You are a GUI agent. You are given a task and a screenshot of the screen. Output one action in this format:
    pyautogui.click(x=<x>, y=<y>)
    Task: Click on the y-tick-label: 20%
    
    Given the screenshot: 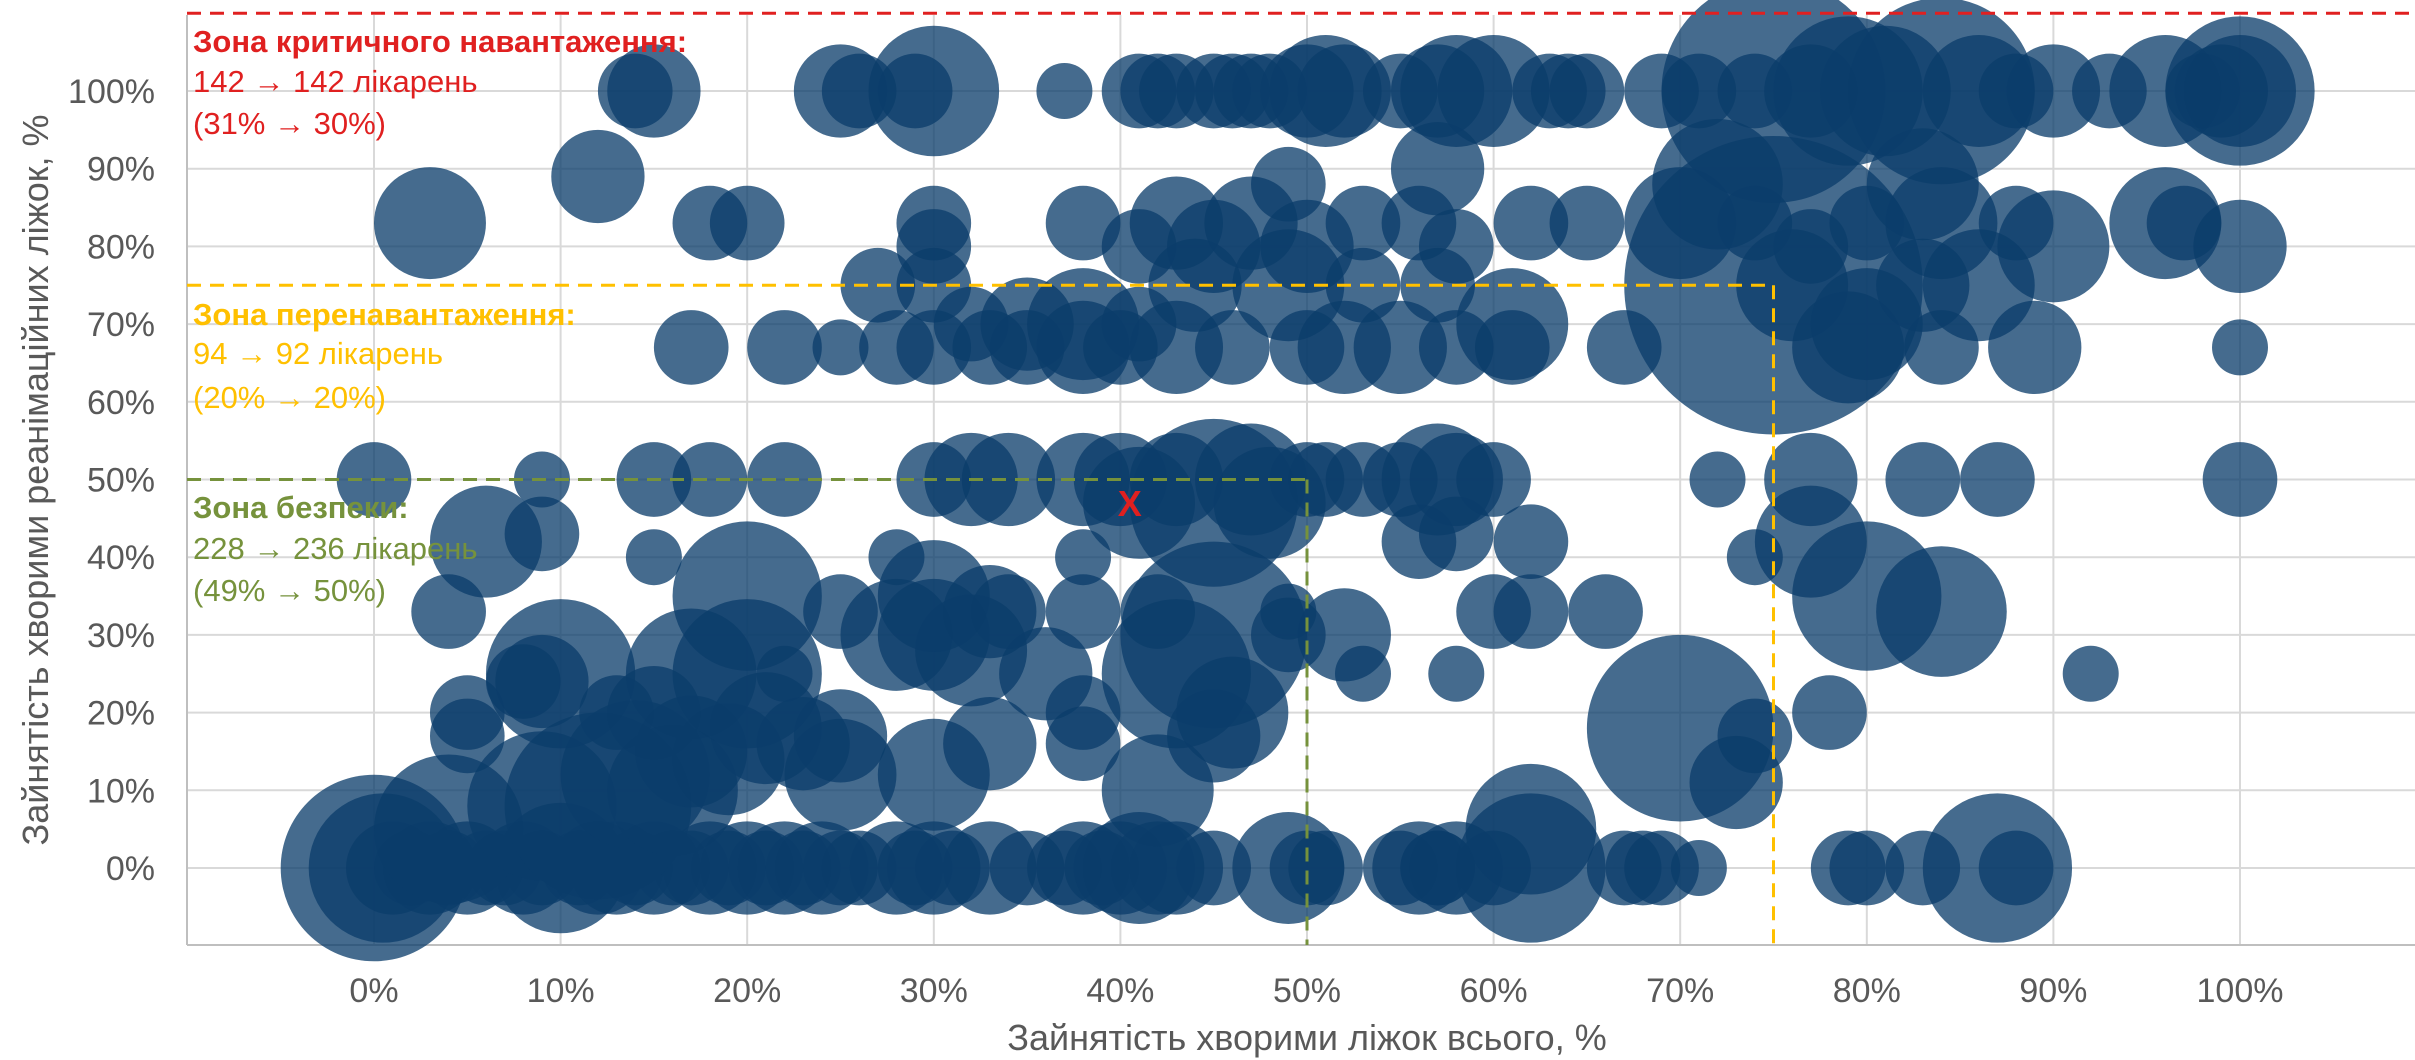 What is the action you would take?
    pyautogui.click(x=121, y=714)
    